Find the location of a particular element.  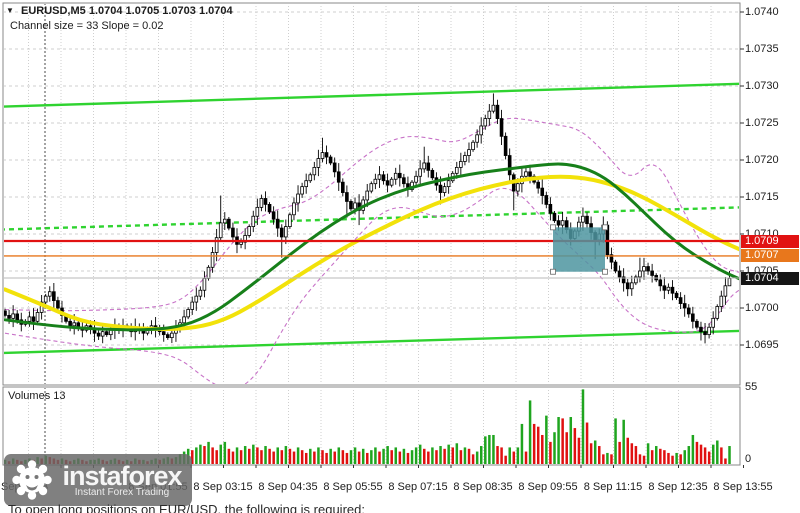

price-axis-label: 1.0725 is located at coordinates (762, 123).